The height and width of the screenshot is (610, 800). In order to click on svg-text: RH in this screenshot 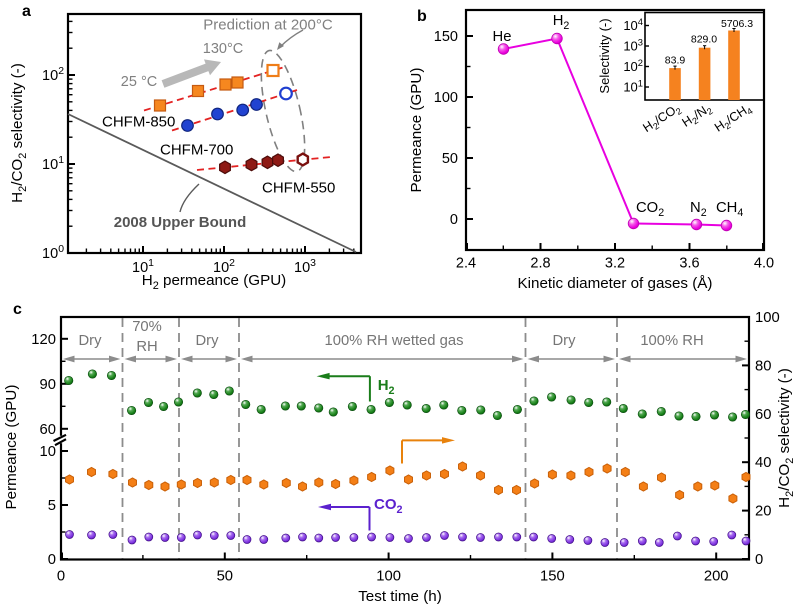, I will do `click(146, 347)`.